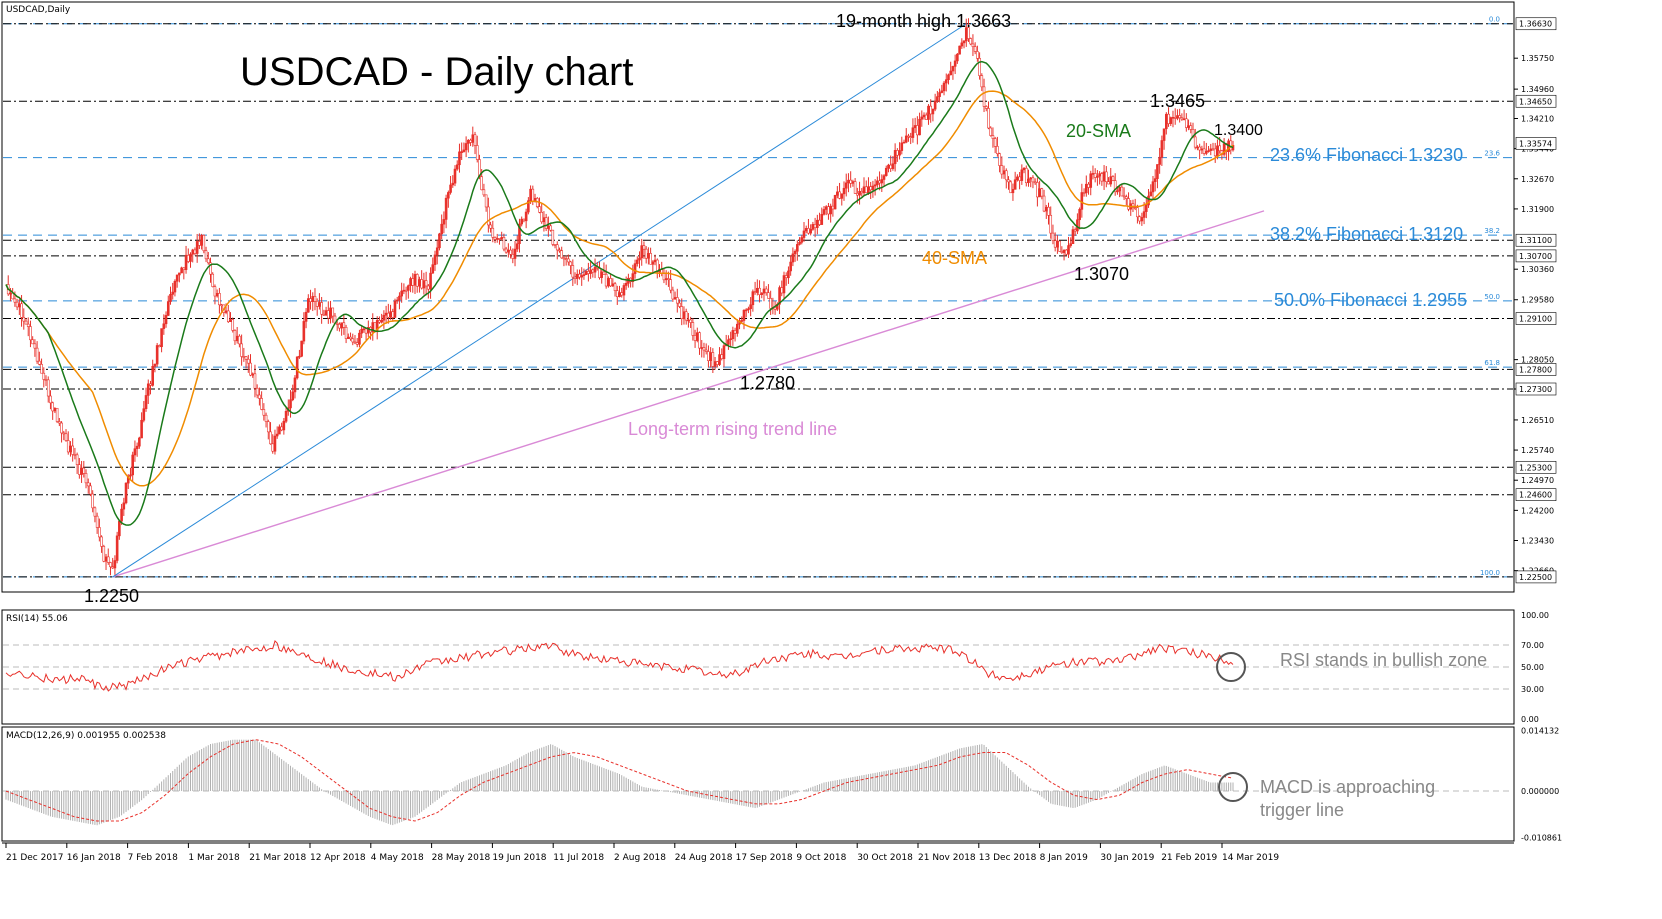 The width and height of the screenshot is (1662, 919). Describe the element at coordinates (1177, 101) in the screenshot. I see `annotation-high-2: 1.3465` at that location.